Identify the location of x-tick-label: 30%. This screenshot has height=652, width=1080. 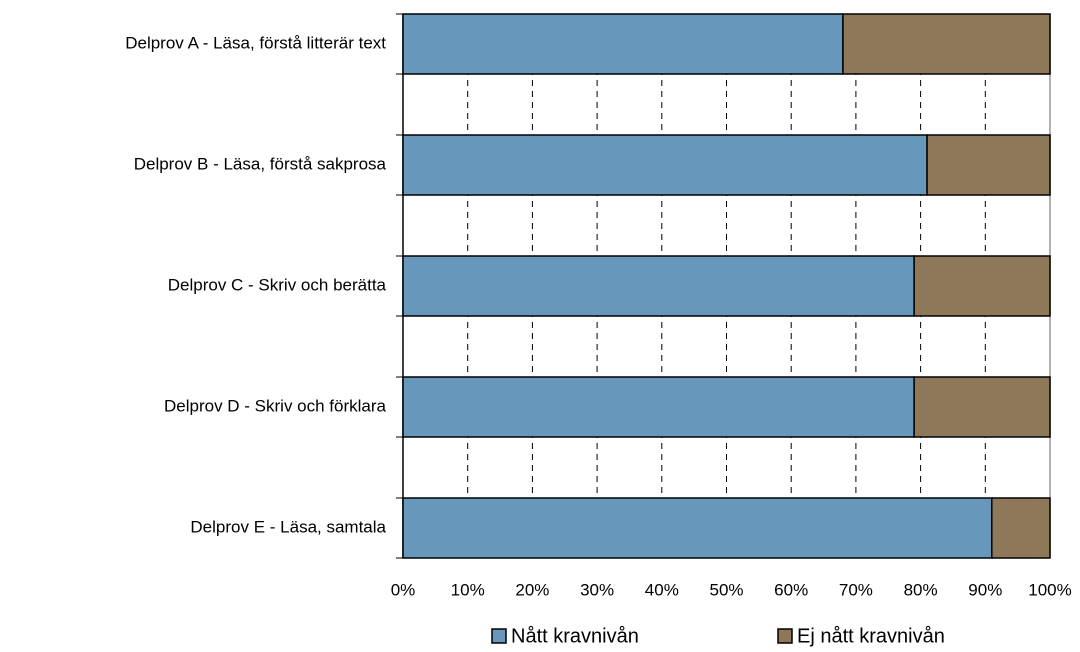
(597, 589).